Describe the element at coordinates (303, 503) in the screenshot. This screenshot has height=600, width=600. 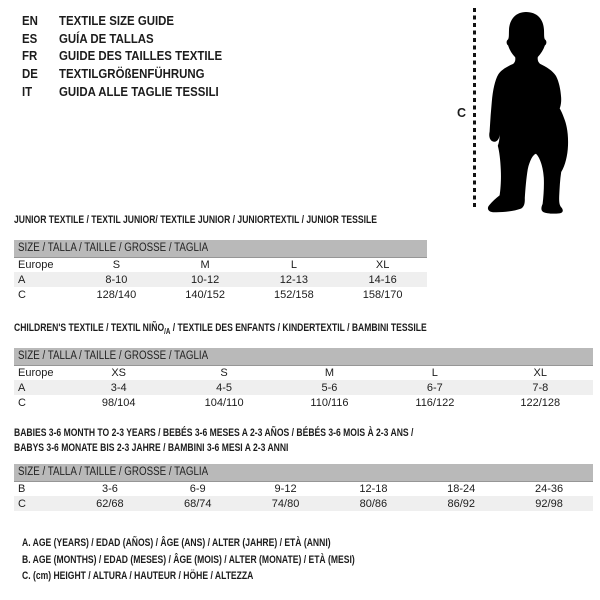
I see `table-row: C 62/68 68/74 74/80 80/86 86/92 92/98` at that location.